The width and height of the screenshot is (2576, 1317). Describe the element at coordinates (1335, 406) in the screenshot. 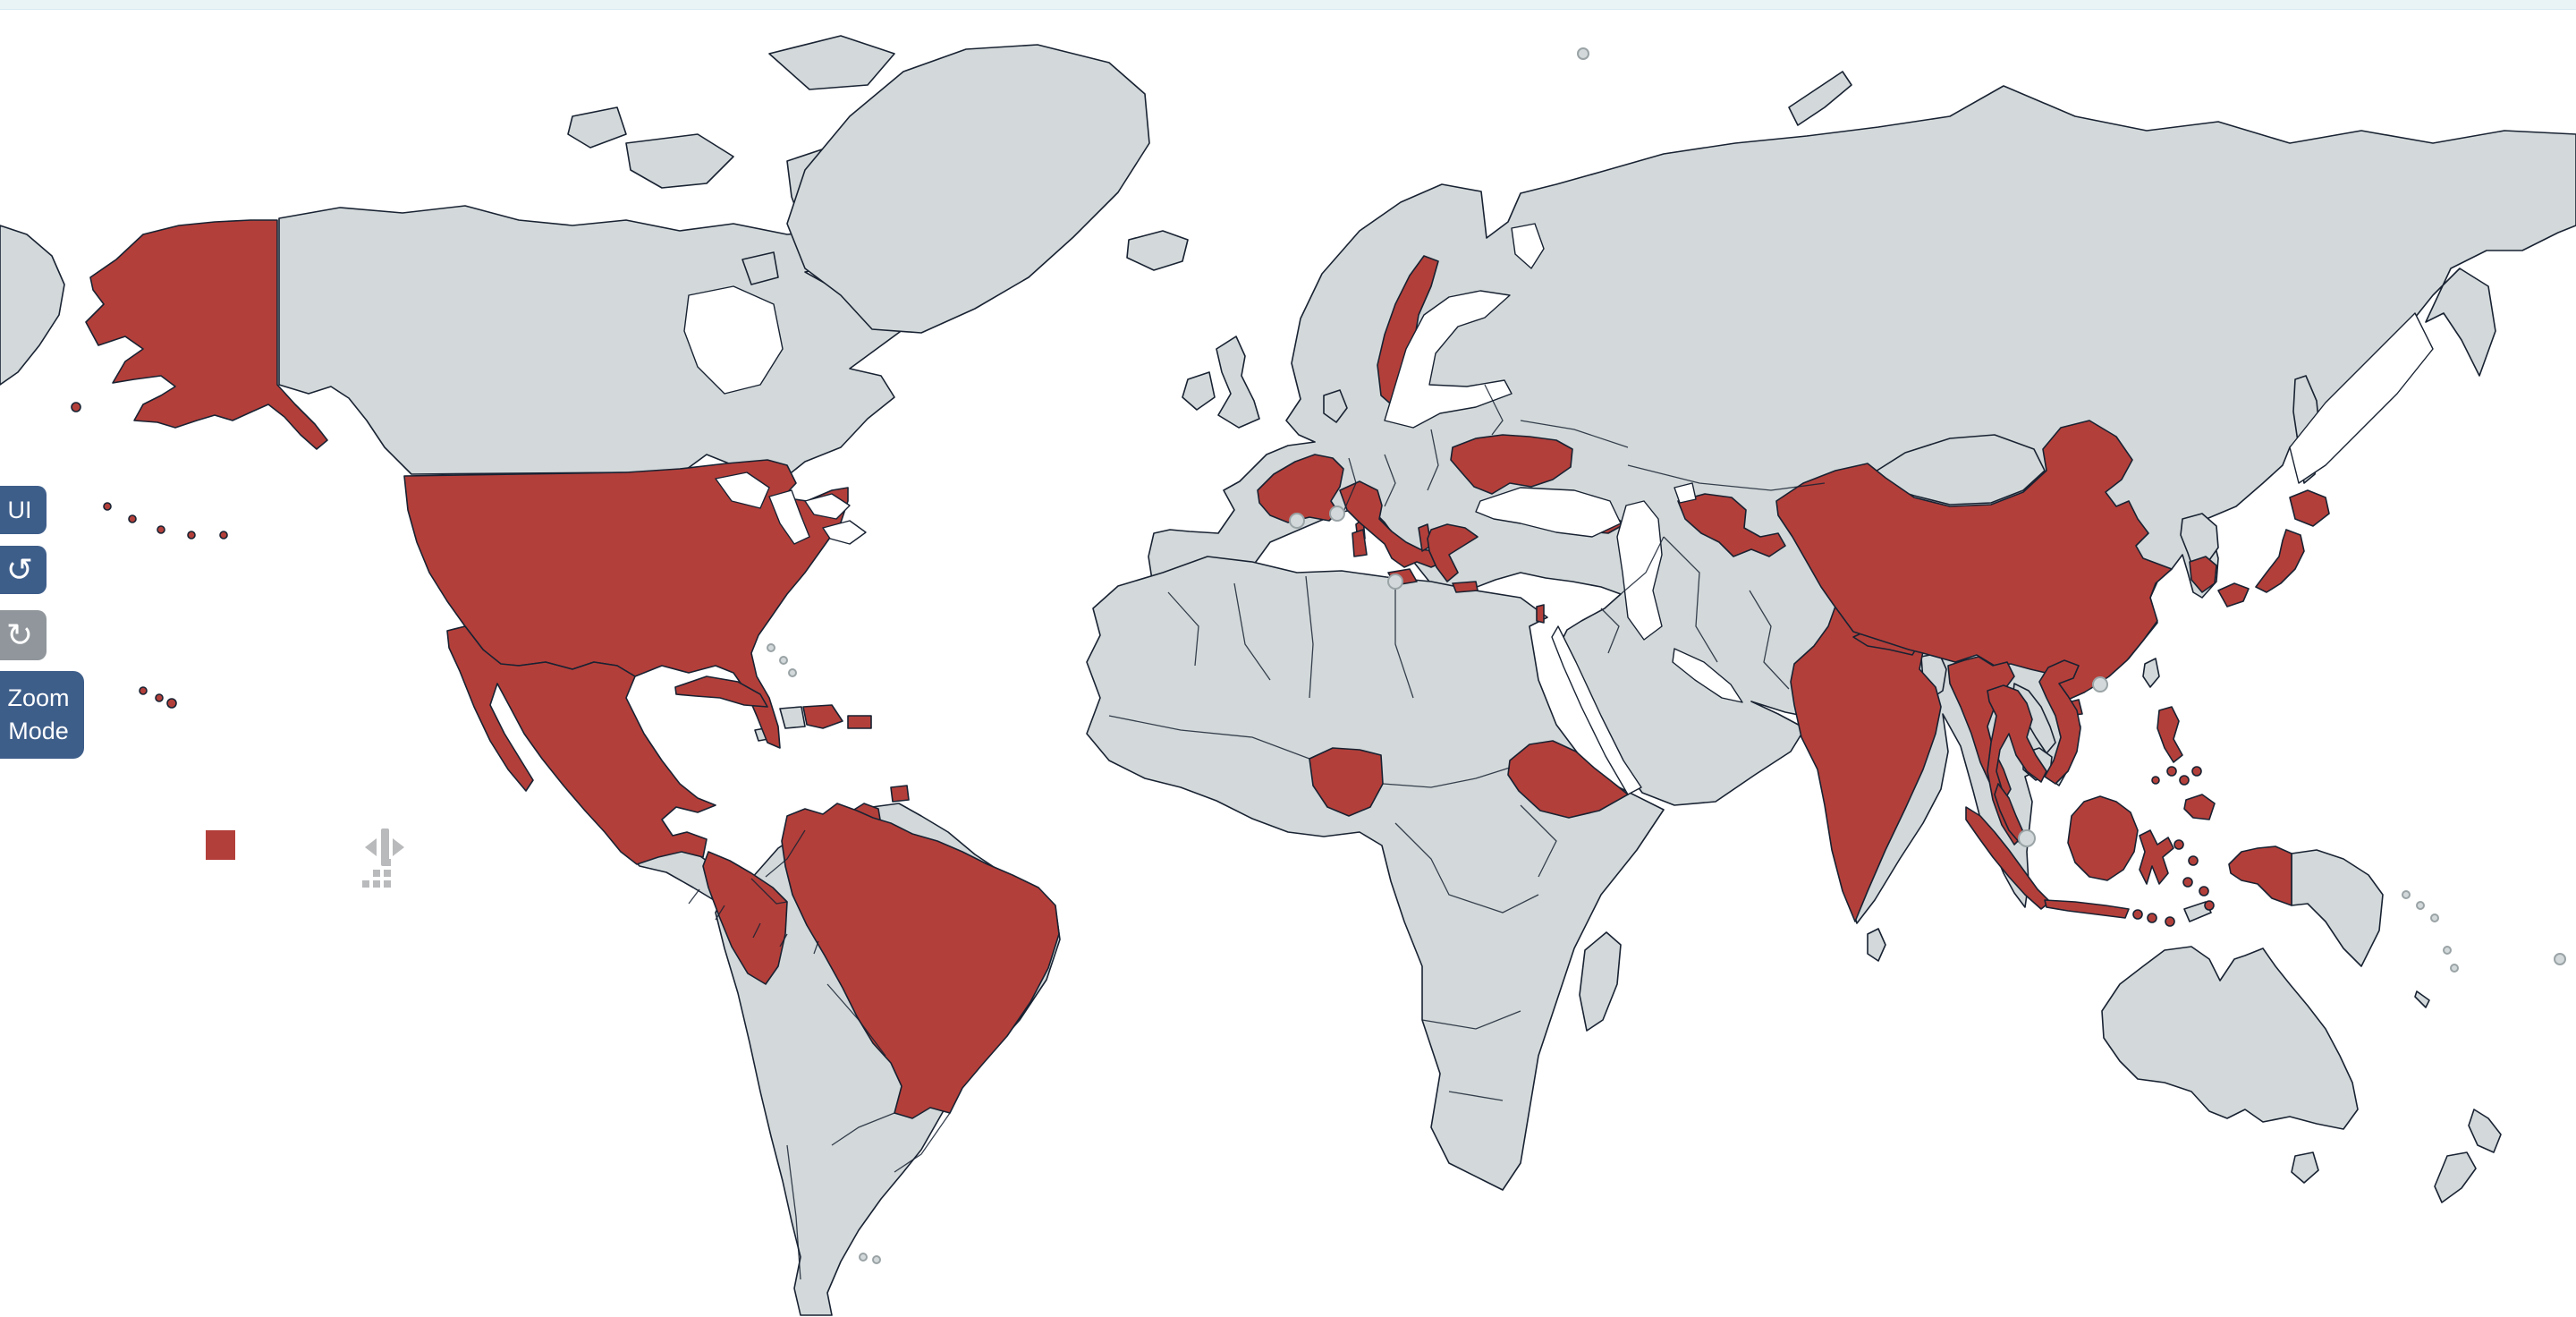

I see `country-denmark` at that location.